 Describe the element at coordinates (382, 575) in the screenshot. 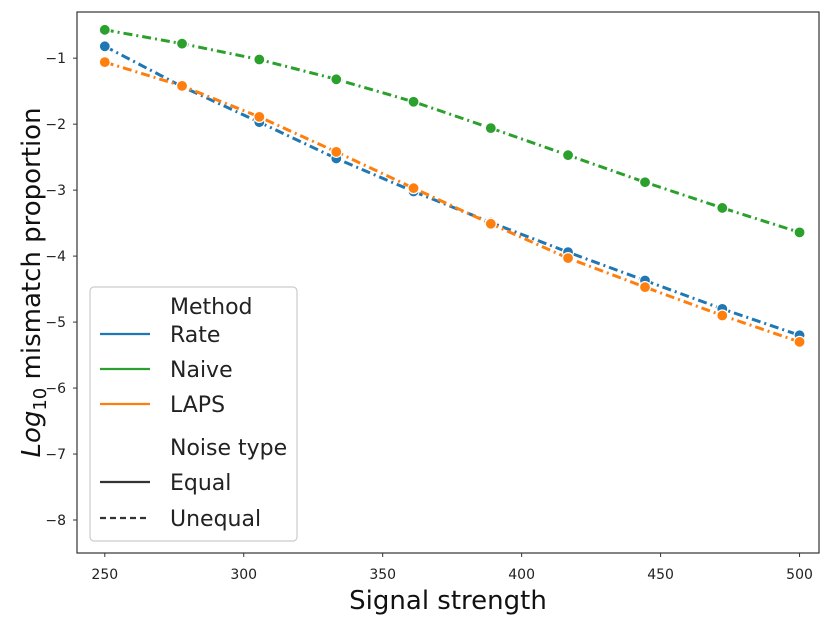

I see `x-tick-label: 350` at that location.